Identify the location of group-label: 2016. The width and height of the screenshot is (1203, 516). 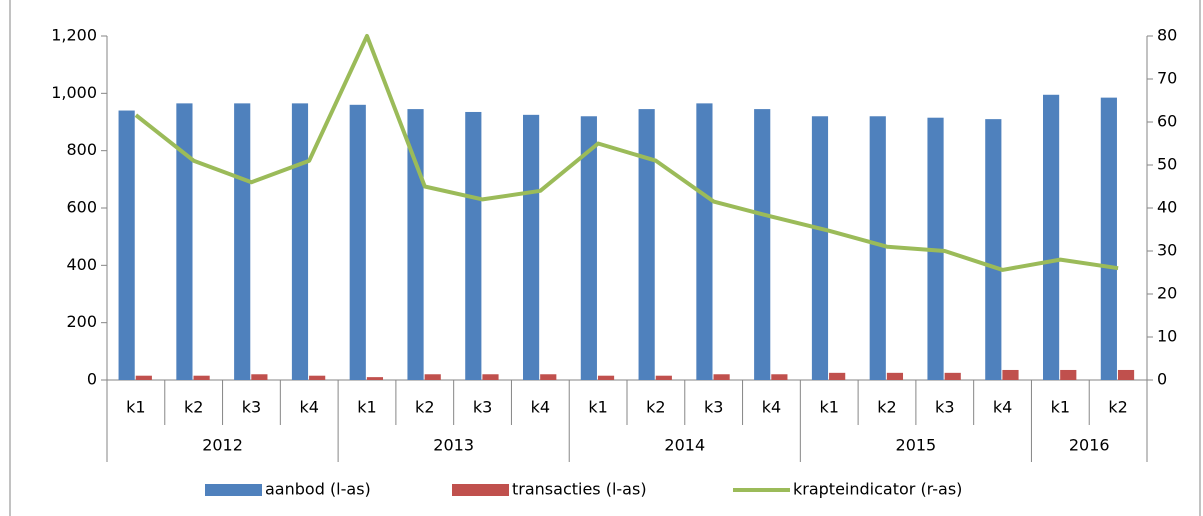
(1089, 445).